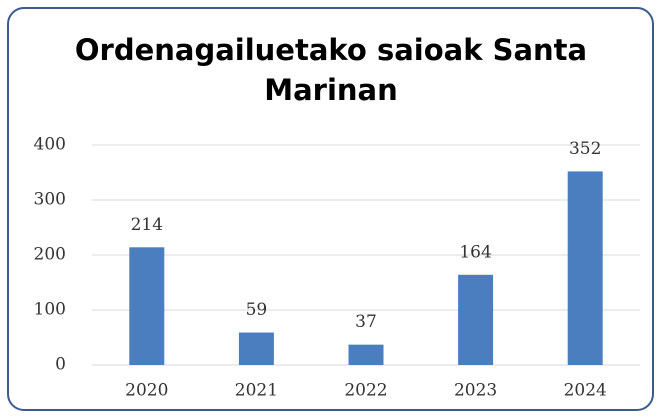 This screenshot has width=662, height=419. What do you see at coordinates (146, 391) in the screenshot?
I see `x-tick-label: 2020` at bounding box center [146, 391].